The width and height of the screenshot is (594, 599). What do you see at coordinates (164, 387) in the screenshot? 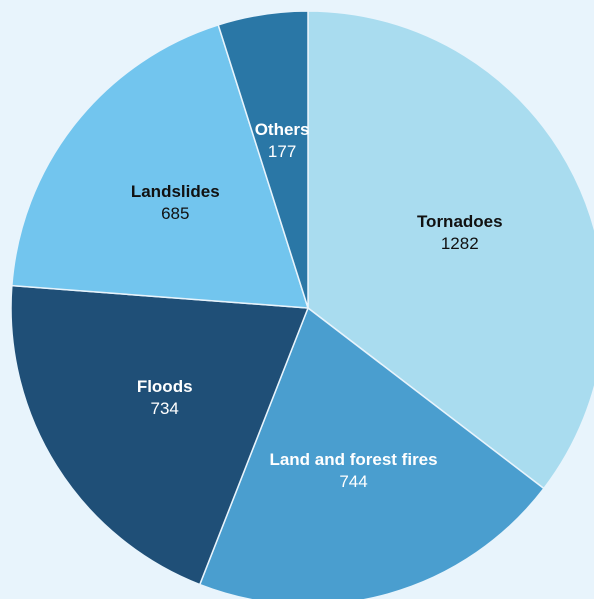
I see `category-label: Floods` at bounding box center [164, 387].